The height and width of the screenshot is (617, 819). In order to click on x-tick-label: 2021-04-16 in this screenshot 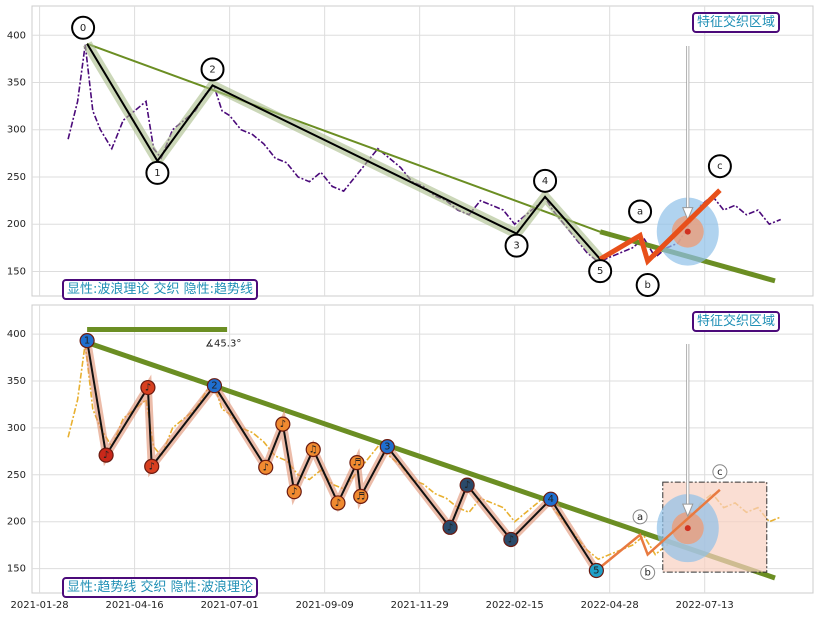, I will do `click(135, 605)`.